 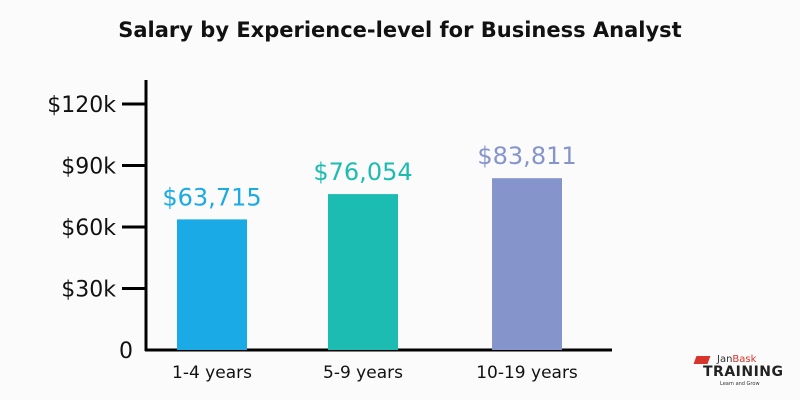 I want to click on data-label: $76,054, so click(x=362, y=172).